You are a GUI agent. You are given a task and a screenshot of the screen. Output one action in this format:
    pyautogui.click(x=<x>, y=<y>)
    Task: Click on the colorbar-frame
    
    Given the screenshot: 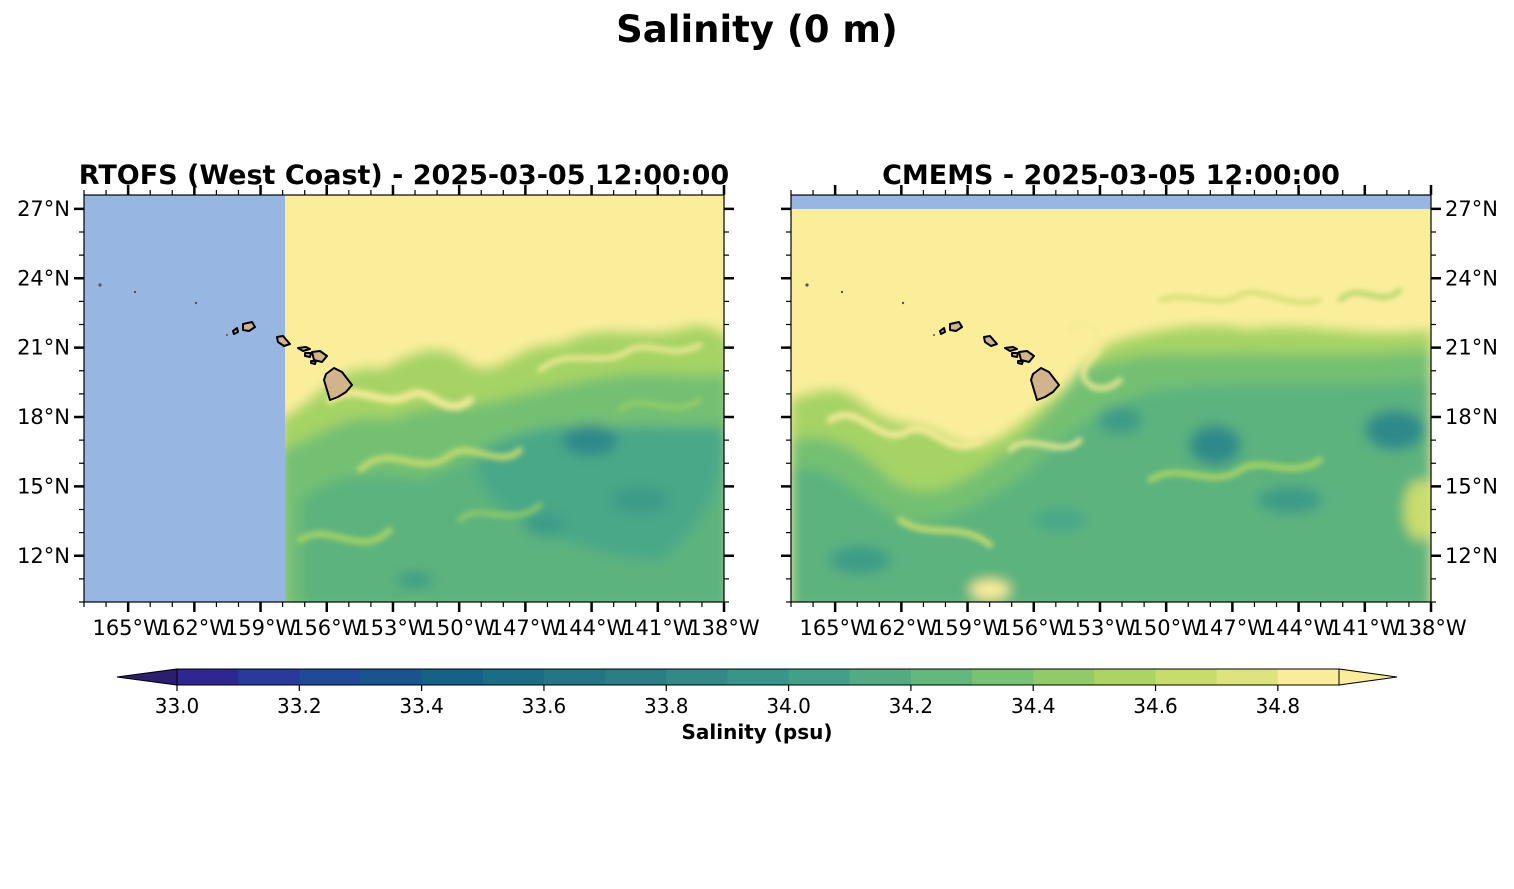 What is the action you would take?
    pyautogui.click(x=758, y=677)
    